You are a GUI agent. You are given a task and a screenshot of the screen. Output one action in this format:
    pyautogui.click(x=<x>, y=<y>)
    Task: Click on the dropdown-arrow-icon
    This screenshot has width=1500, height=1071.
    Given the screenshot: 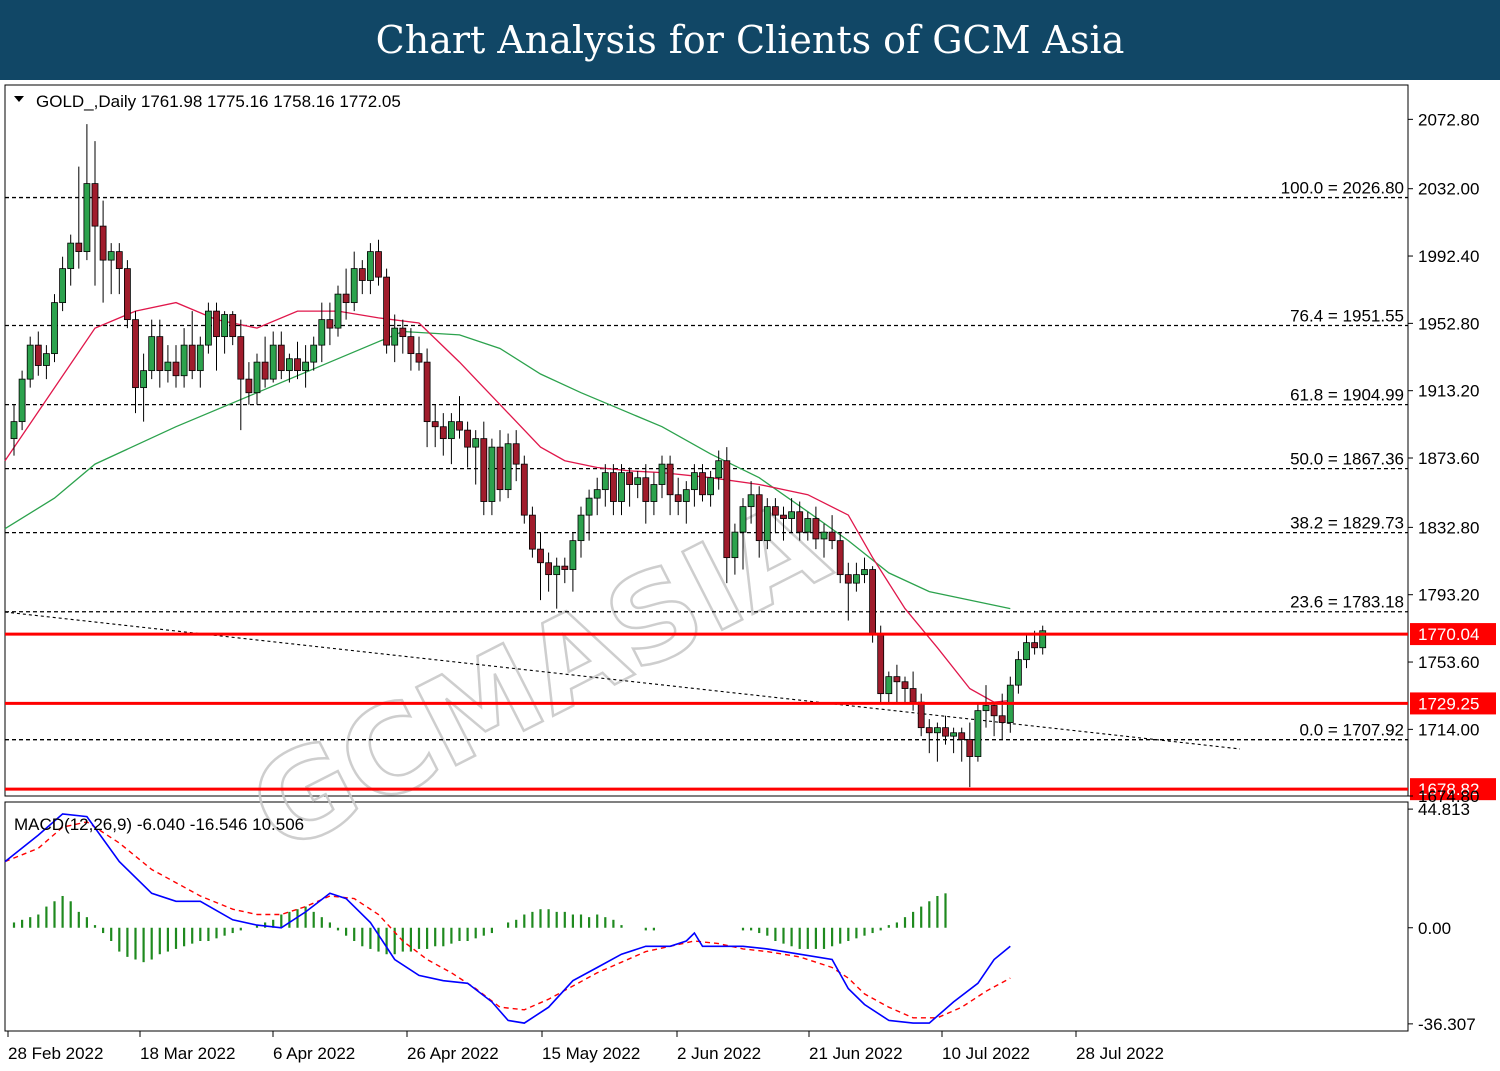 What is the action you would take?
    pyautogui.click(x=19, y=99)
    